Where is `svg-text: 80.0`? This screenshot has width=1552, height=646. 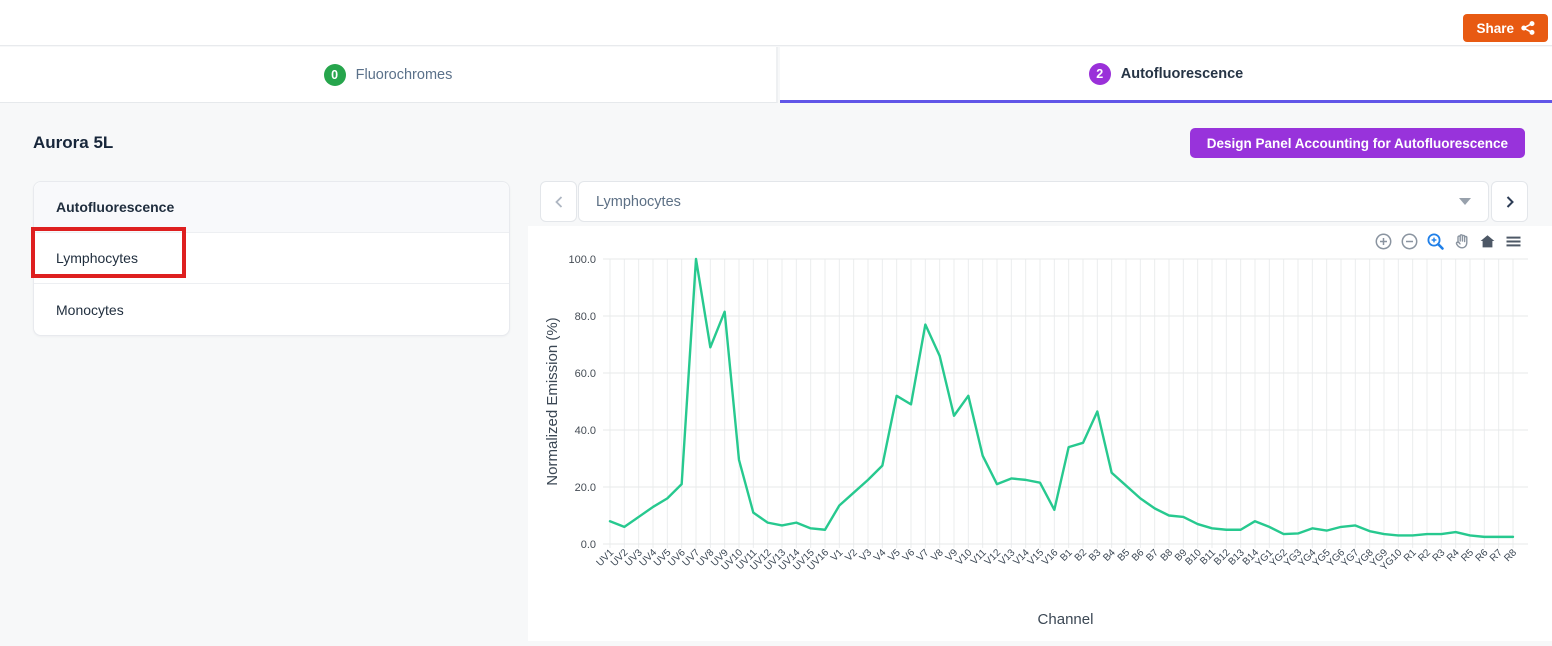
svg-text: 80.0 is located at coordinates (585, 317).